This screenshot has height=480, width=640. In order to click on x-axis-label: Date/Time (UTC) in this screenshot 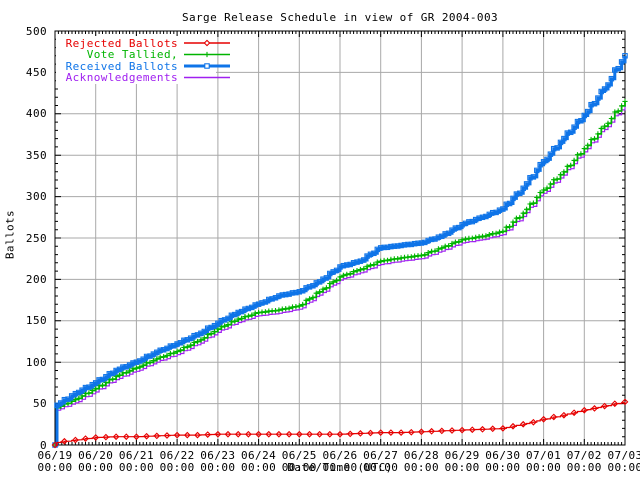, I will do `click(340, 467)`.